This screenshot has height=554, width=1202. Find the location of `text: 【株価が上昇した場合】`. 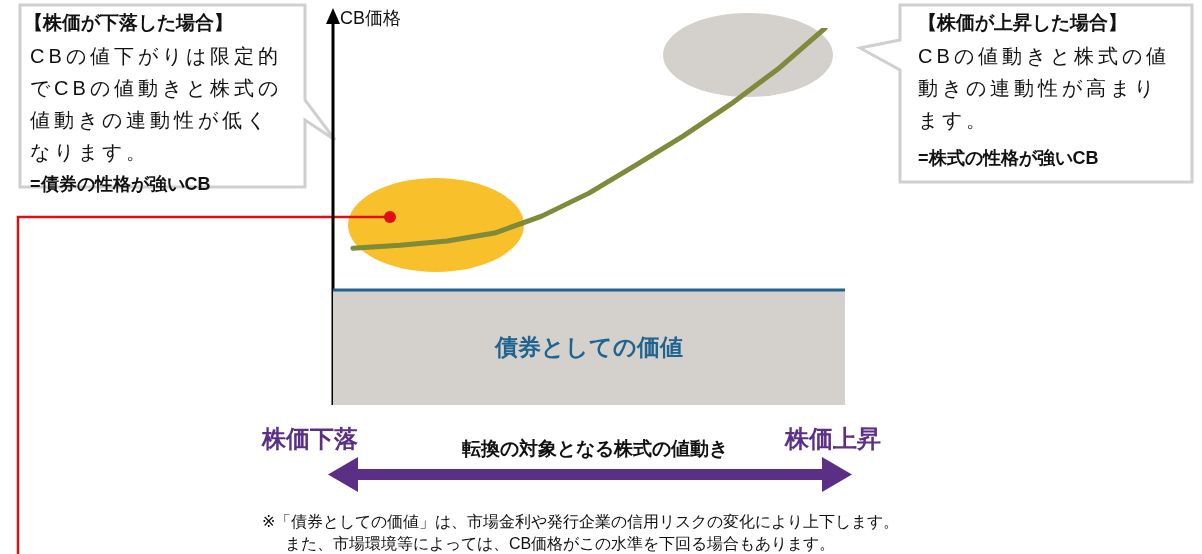

text: 【株価が上昇した場合】 is located at coordinates (1022, 23).